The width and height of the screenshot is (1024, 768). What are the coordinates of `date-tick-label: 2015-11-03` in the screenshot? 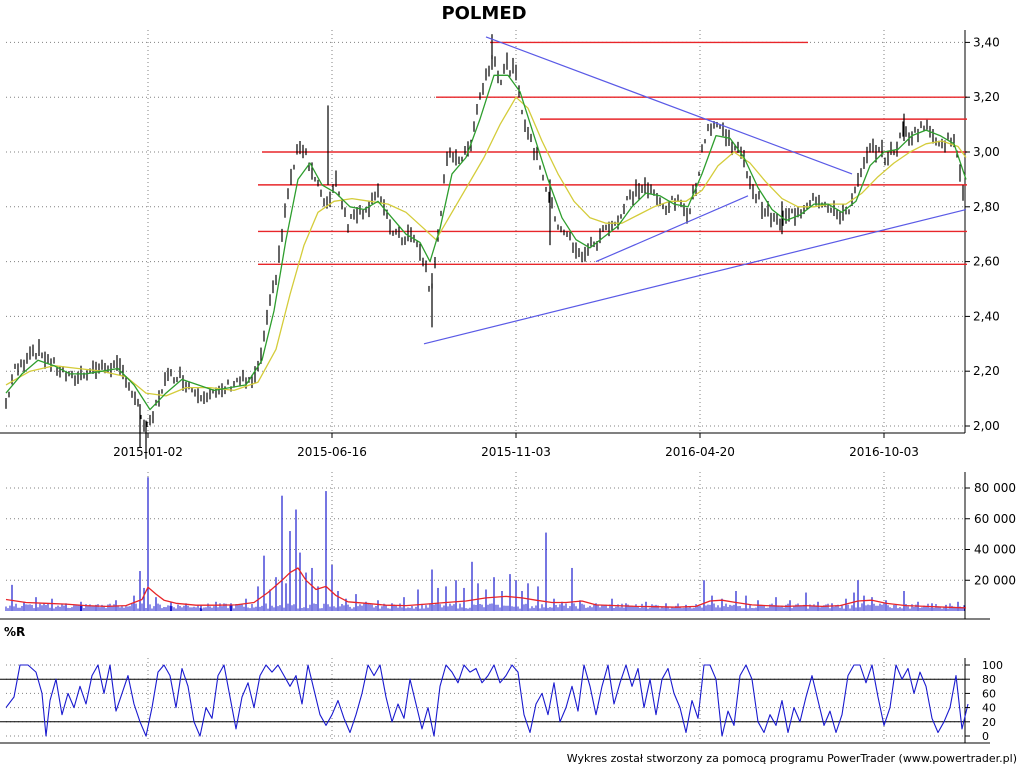 It's located at (516, 452).